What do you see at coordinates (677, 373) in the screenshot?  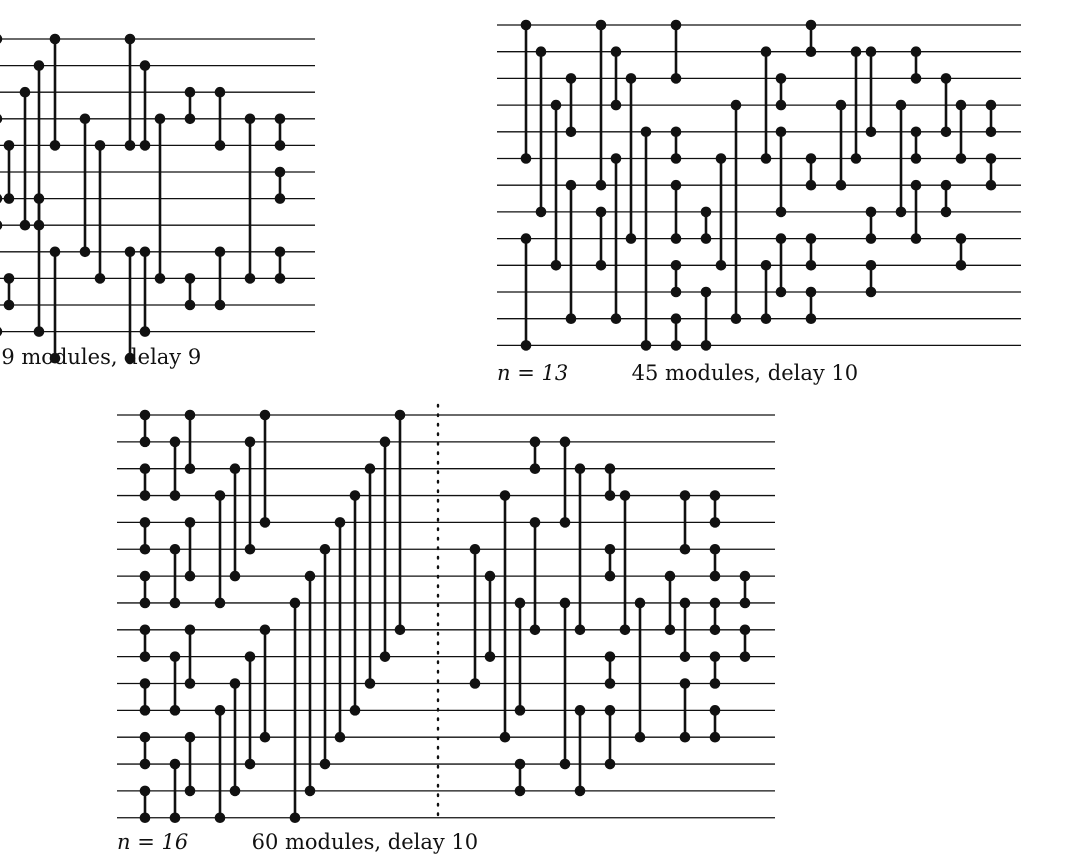 I see `caption-n13: n = 13 45 modules, delay 10` at bounding box center [677, 373].